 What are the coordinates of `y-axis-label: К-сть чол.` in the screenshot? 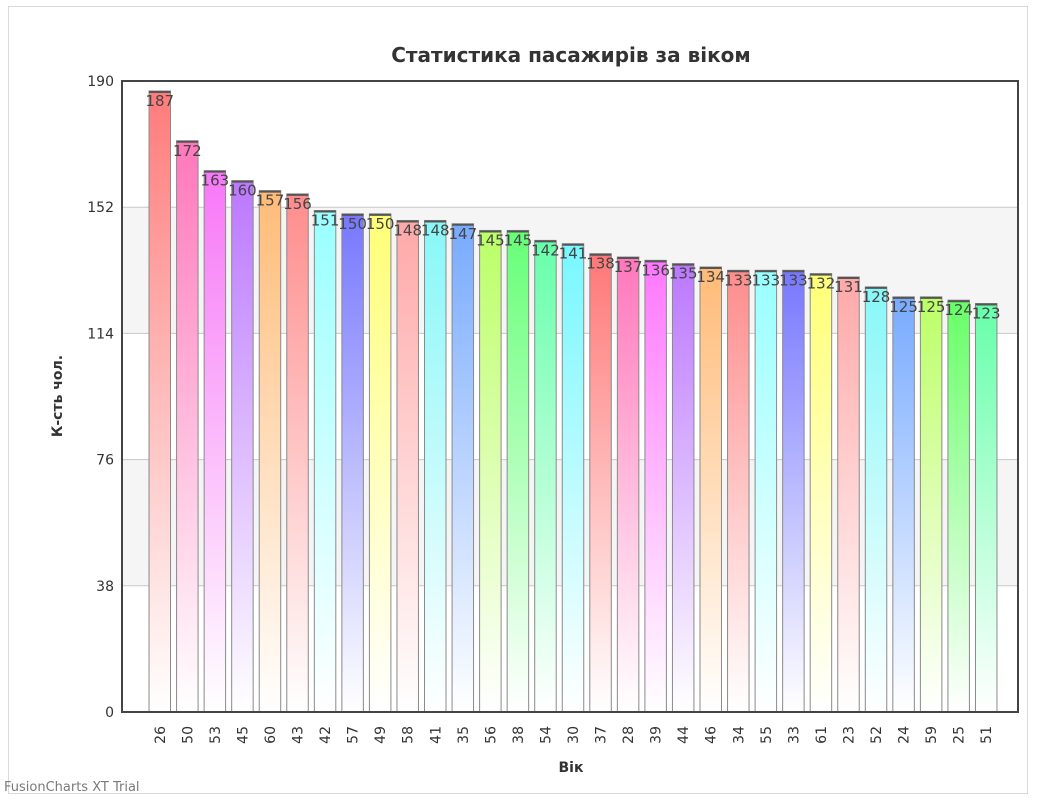 It's located at (58, 396).